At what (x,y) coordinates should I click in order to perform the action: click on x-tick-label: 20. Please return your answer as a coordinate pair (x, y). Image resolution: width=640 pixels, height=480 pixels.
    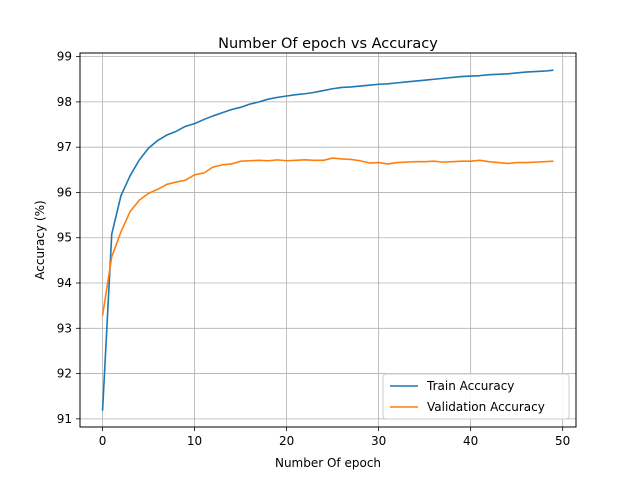
    Looking at the image, I should click on (286, 441).